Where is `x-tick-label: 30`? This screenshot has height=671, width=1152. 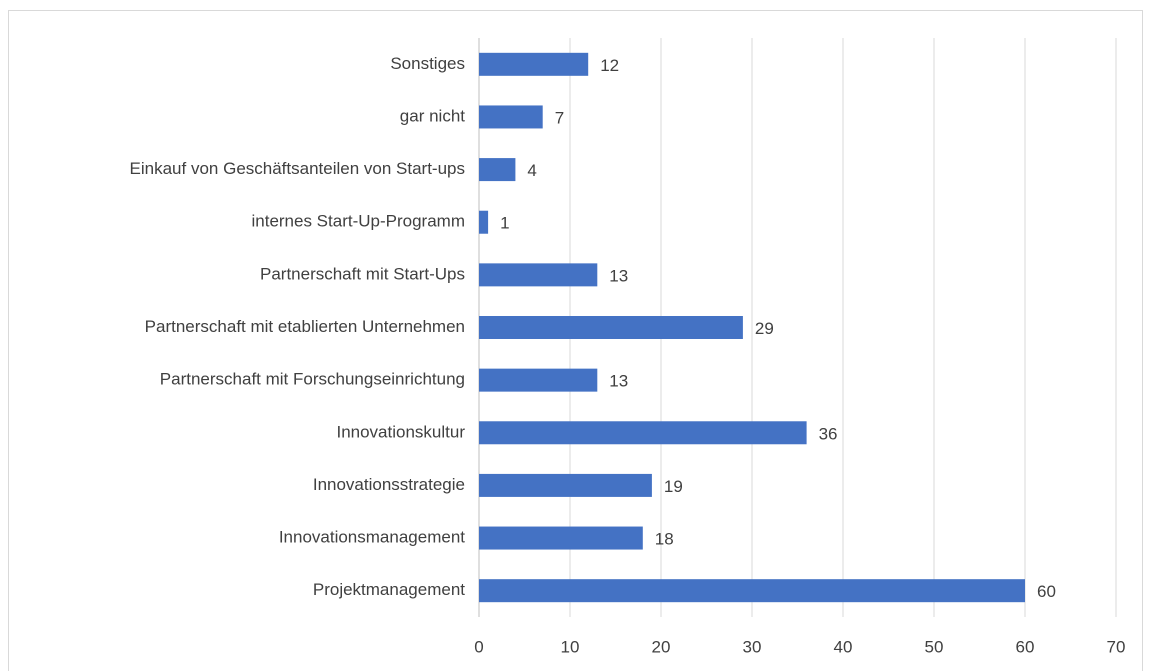
x-tick-label: 30 is located at coordinates (752, 646).